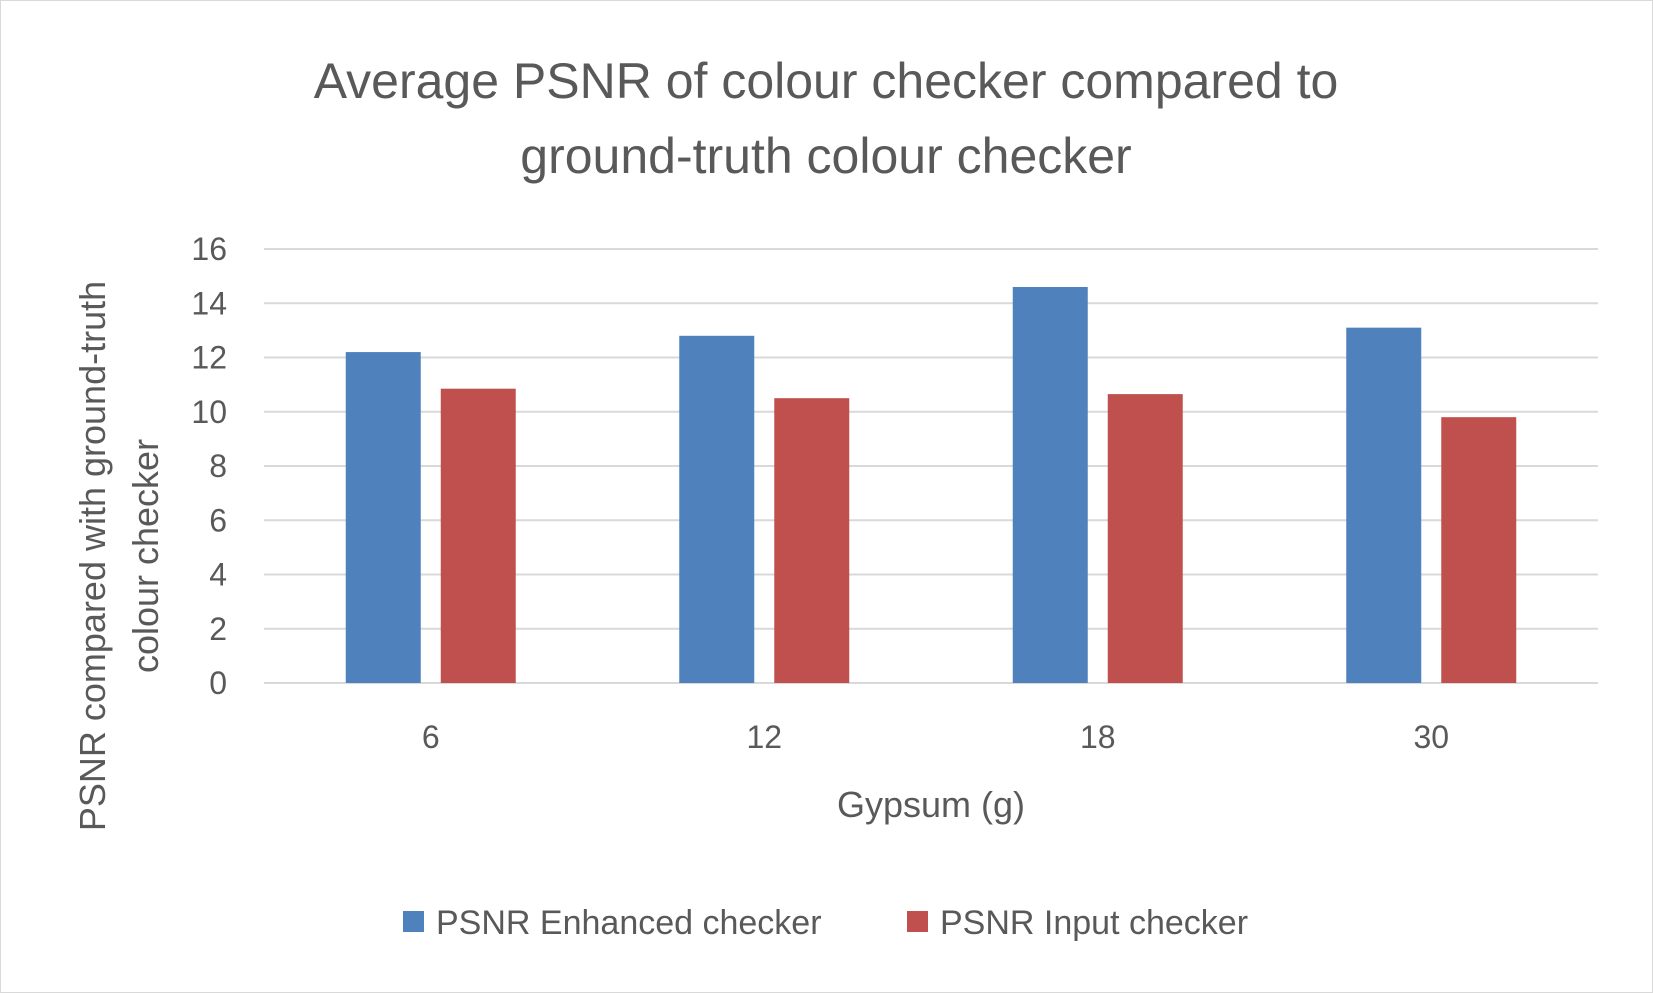 The height and width of the screenshot is (993, 1653). I want to click on legend-label-input: PSNR Input checker, so click(1094, 923).